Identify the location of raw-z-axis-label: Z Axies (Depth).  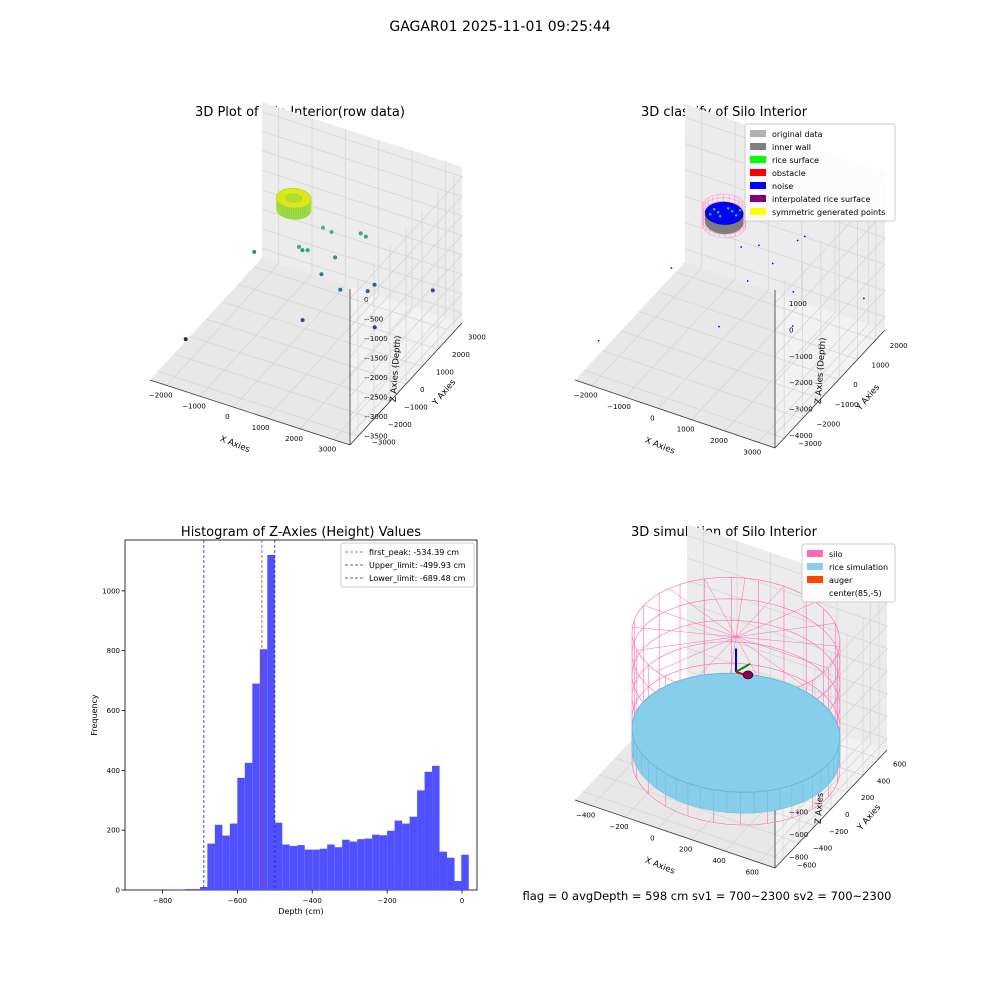
(396, 368).